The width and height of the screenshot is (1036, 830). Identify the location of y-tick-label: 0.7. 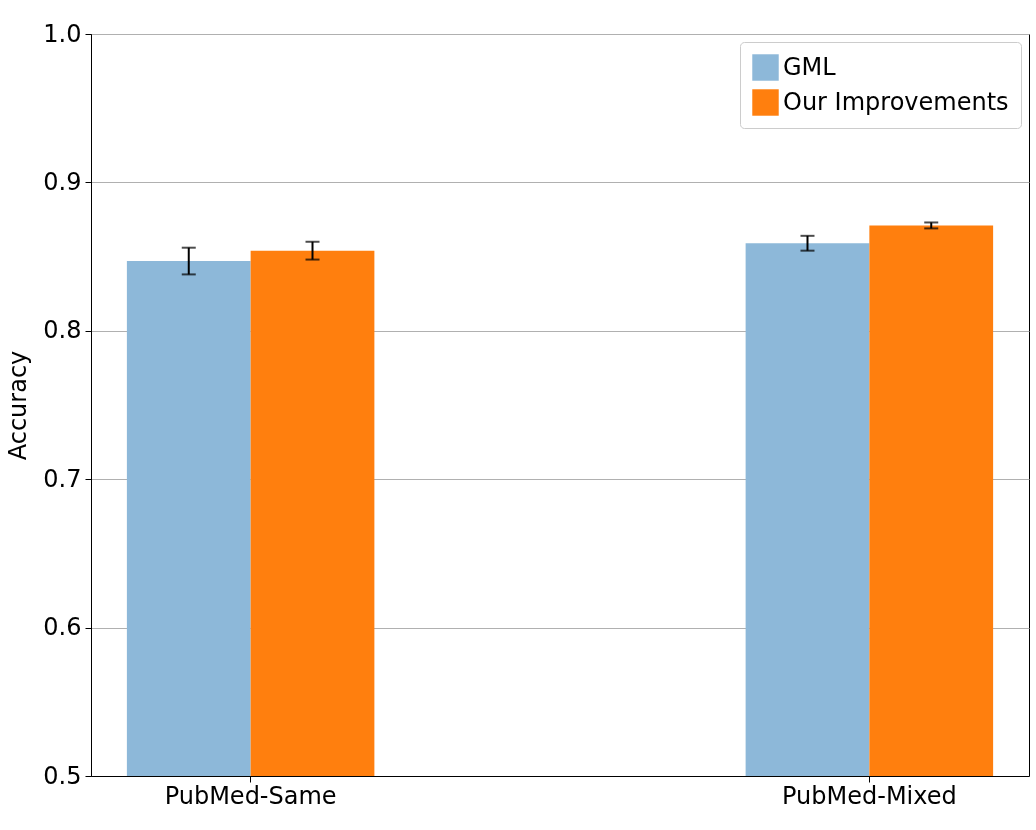
(62, 478).